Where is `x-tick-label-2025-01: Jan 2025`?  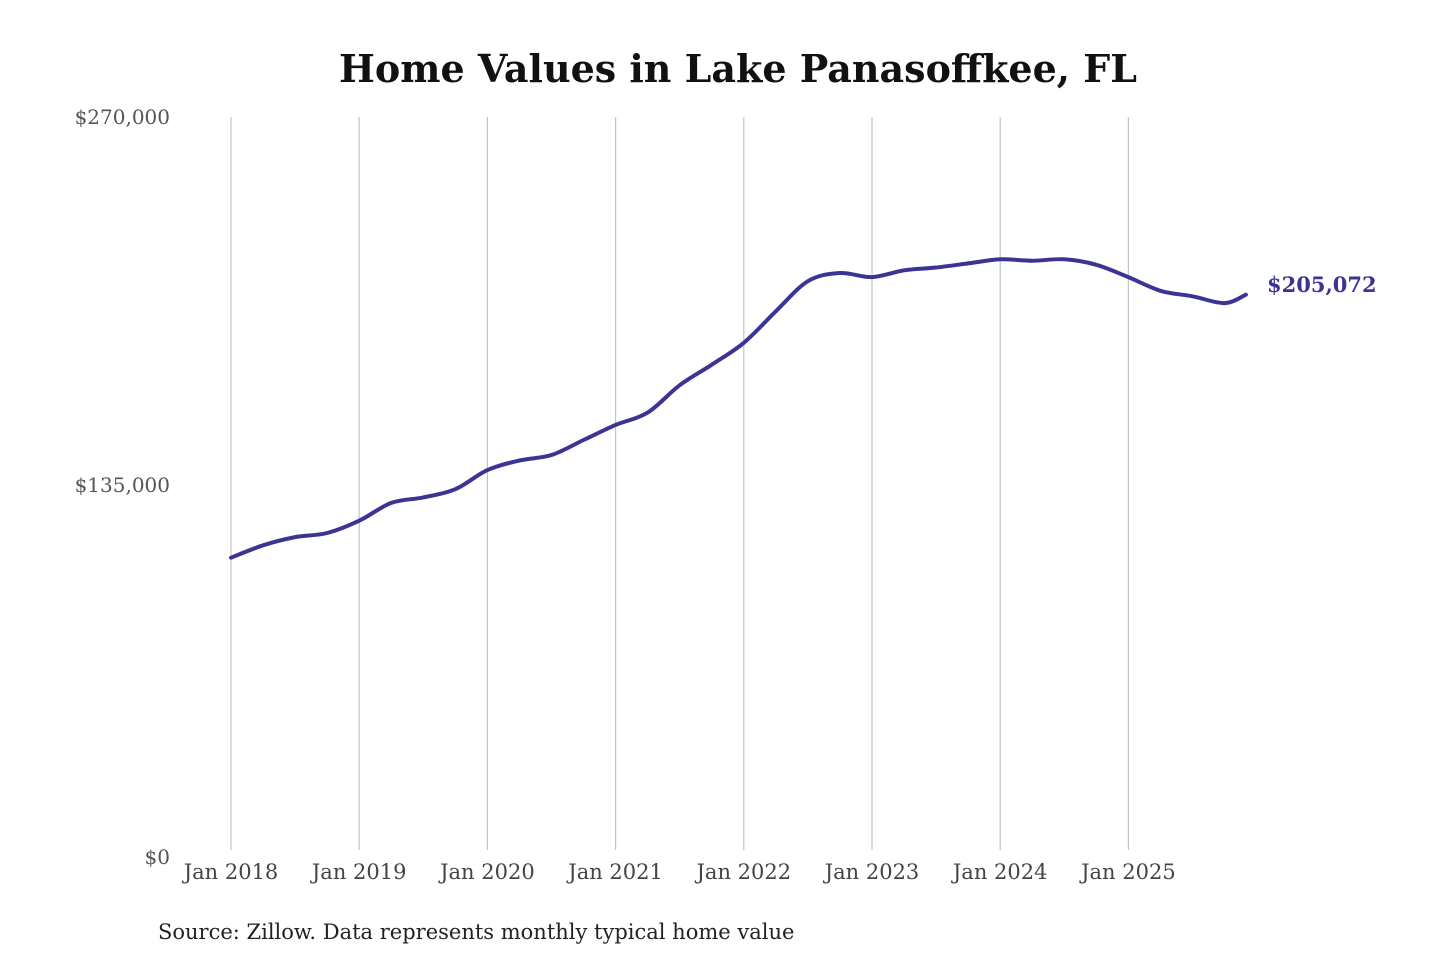
x-tick-label-2025-01: Jan 2025 is located at coordinates (1127, 872).